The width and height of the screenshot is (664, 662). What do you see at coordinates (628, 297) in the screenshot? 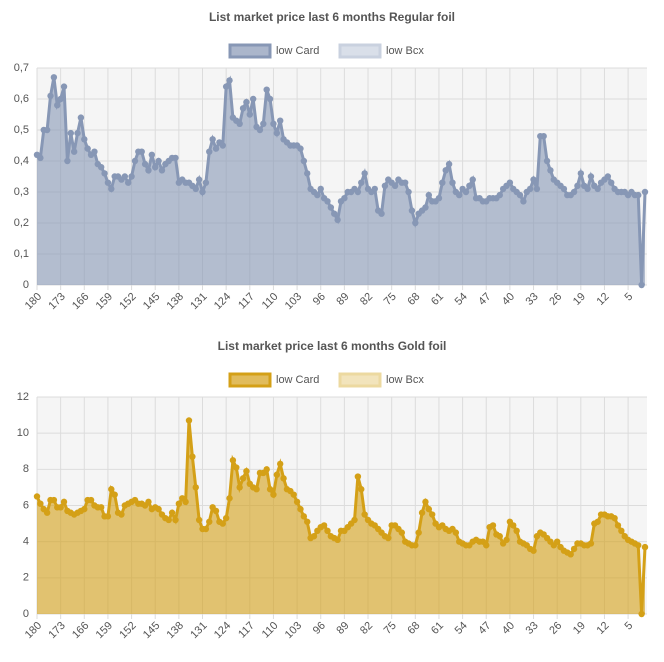
I see `x-tick-label: 5` at bounding box center [628, 297].